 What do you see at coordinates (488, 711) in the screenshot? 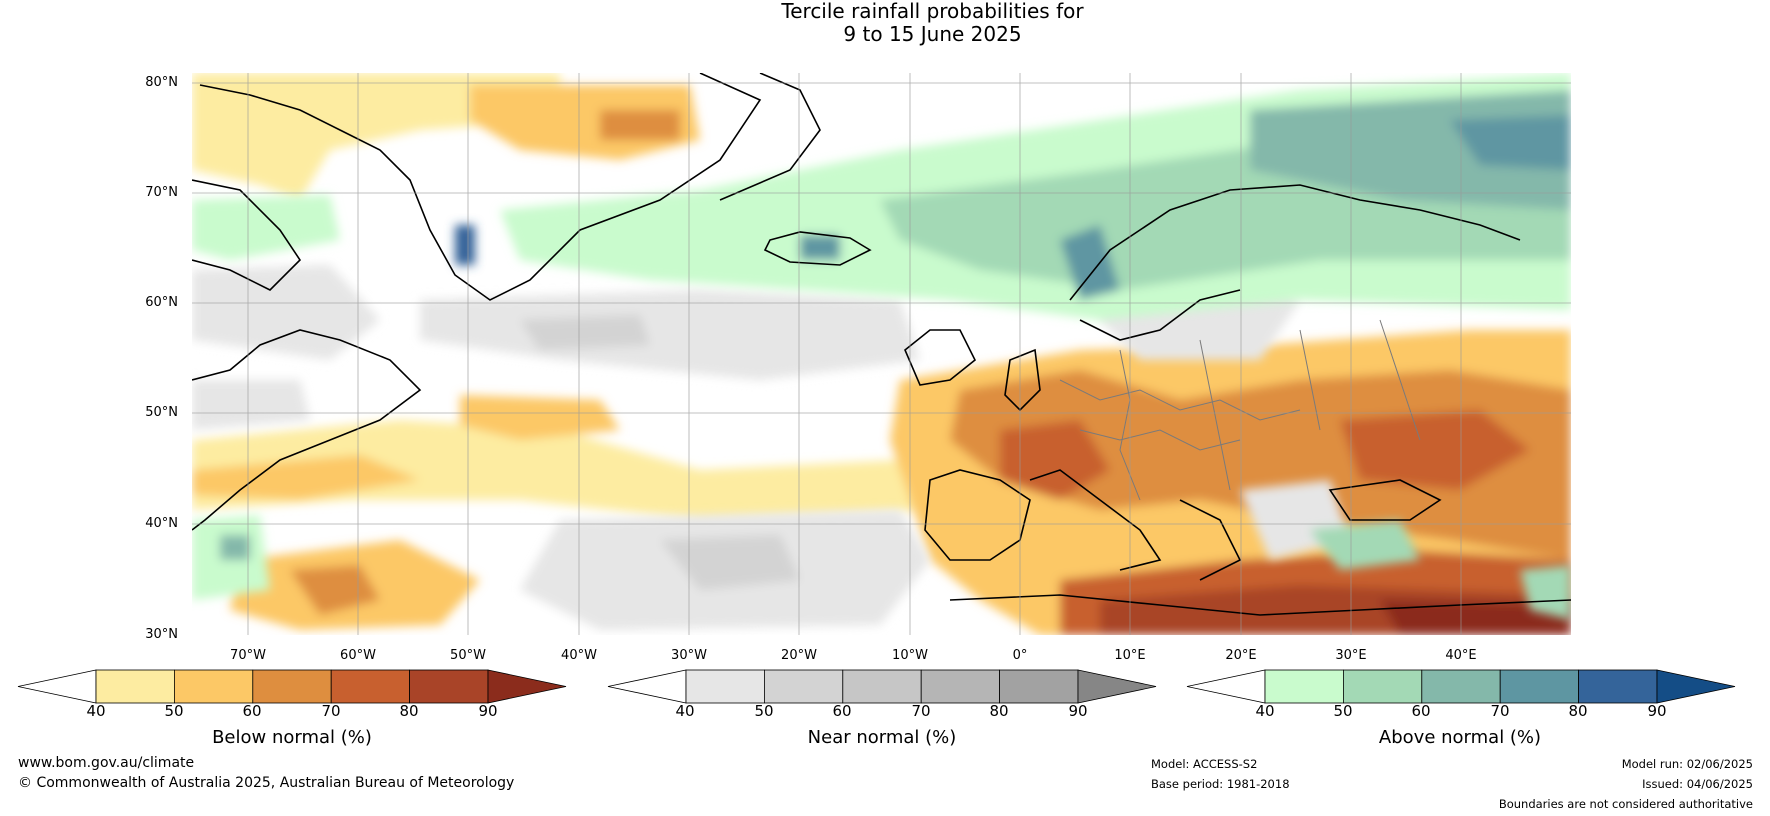
I see `cb-below-tick-90: 90` at bounding box center [488, 711].